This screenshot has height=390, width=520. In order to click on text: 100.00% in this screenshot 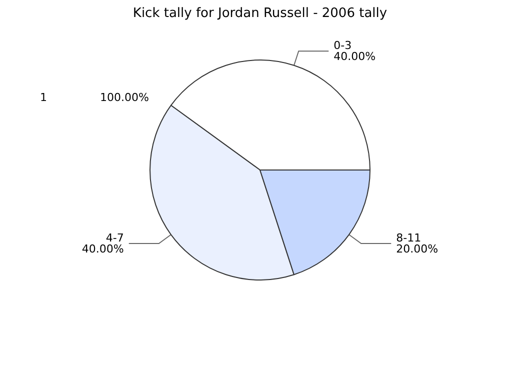, I will do `click(124, 97)`.